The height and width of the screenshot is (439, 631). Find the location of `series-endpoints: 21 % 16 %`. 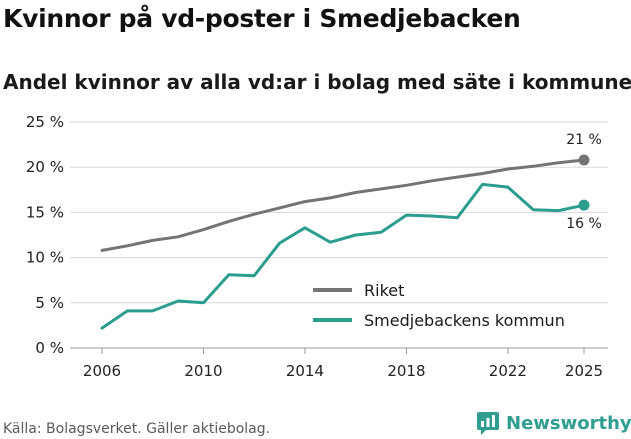

series-endpoints: 21 % 16 % is located at coordinates (584, 182).